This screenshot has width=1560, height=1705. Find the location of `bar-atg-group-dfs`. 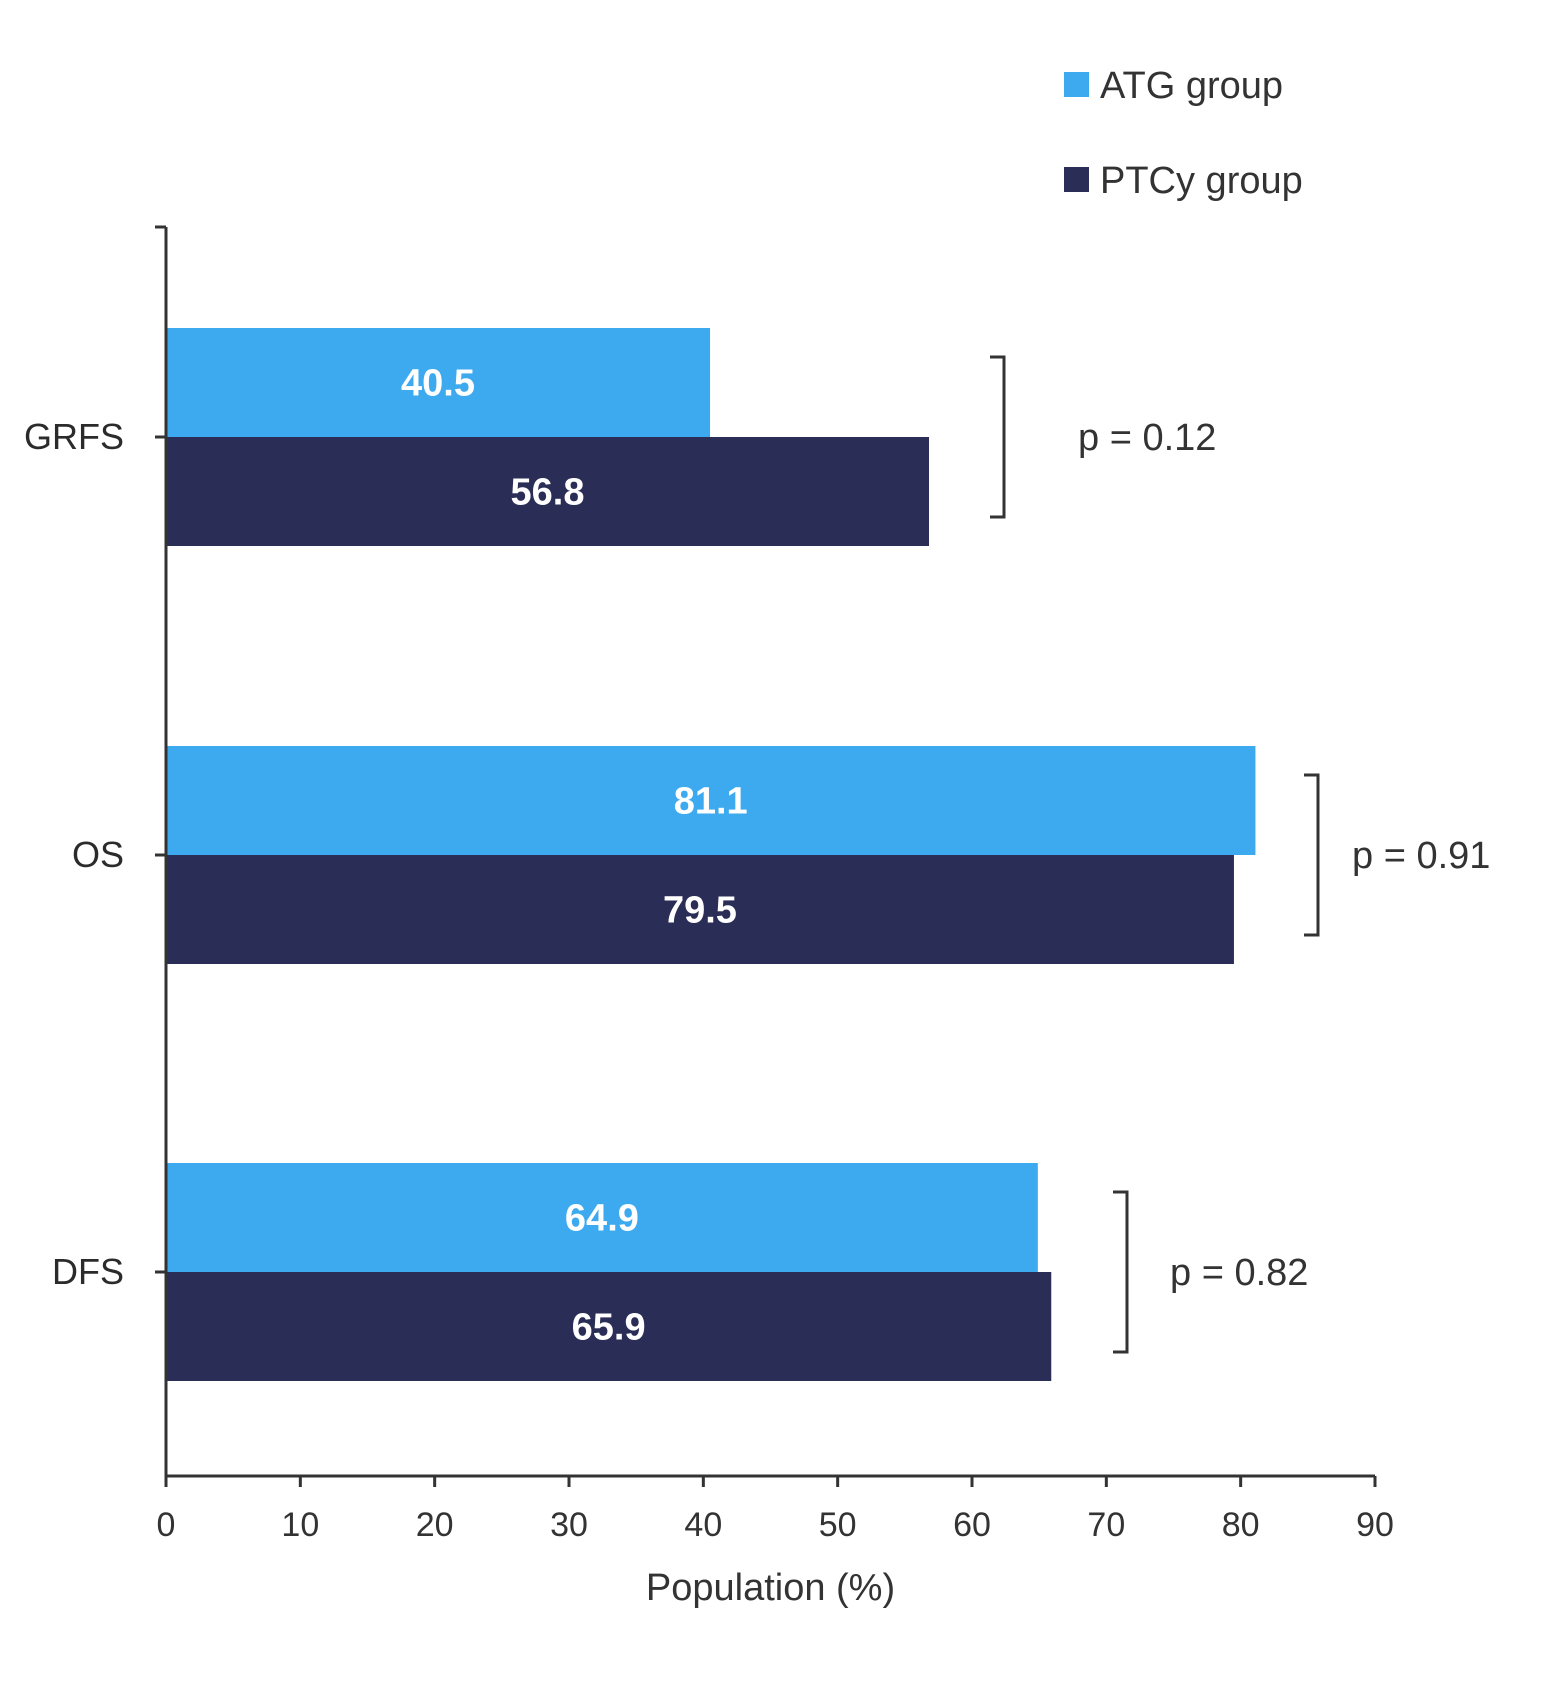

bar-atg-group-dfs is located at coordinates (602, 1217).